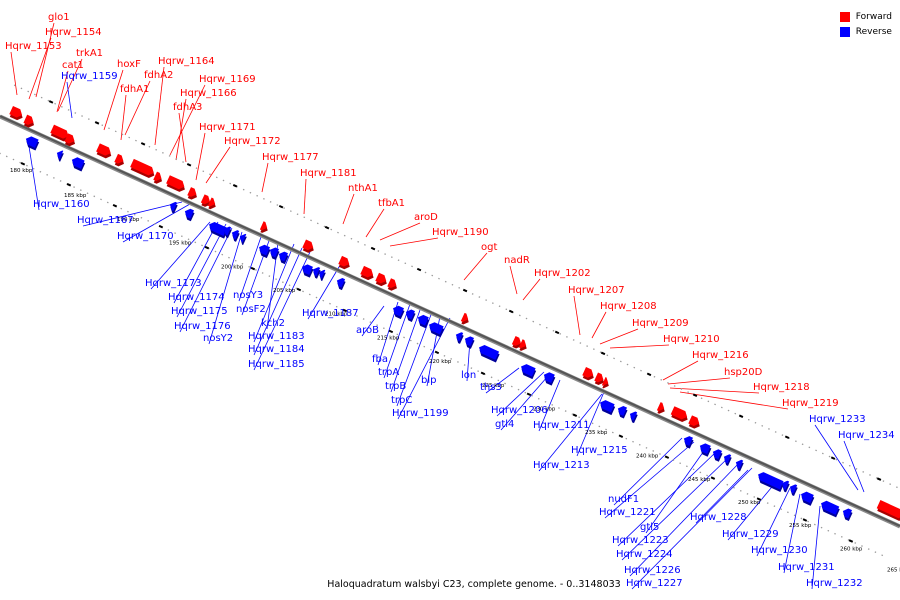  What do you see at coordinates (691, 339) in the screenshot?
I see `forward-gene-label: Hqrw_1210` at bounding box center [691, 339].